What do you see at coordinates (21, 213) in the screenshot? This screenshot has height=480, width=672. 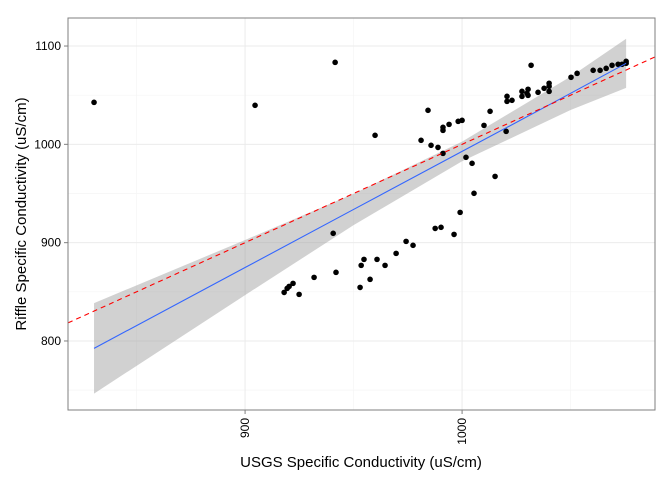 I see `y-axis-title: Riffle Specific Conductivity (uS/cm)` at bounding box center [21, 213].